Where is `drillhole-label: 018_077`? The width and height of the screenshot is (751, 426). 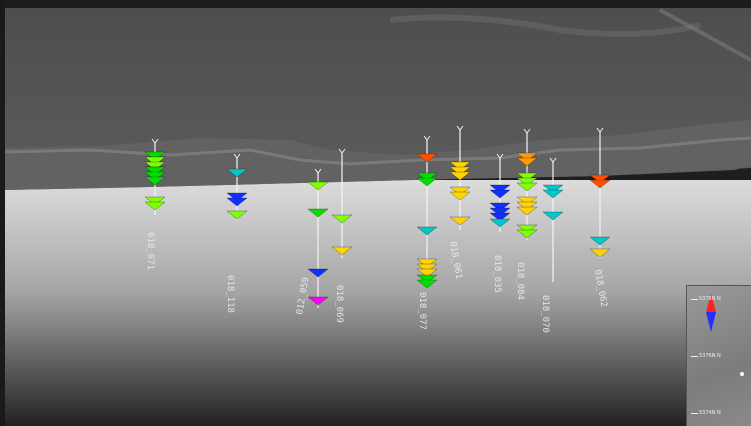
drillhole-label: 018_077 is located at coordinates (422, 311).